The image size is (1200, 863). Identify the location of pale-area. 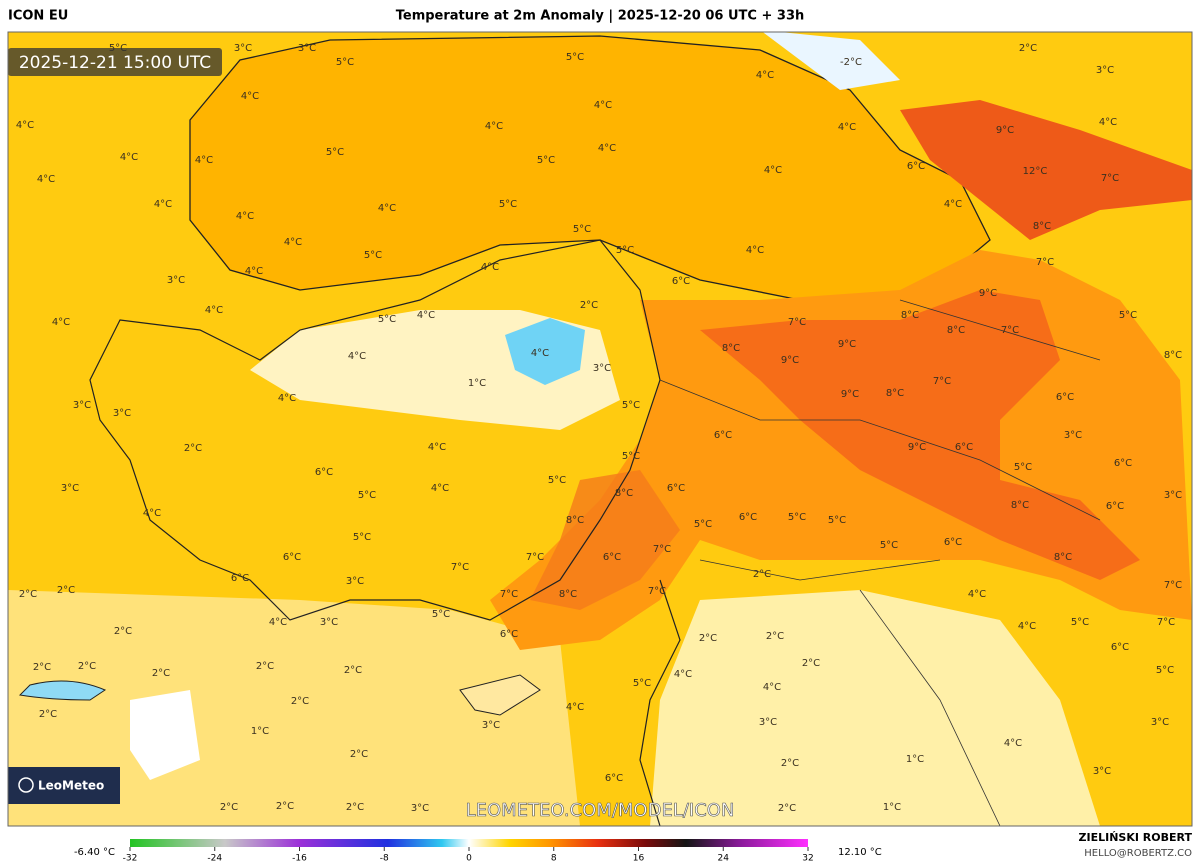
(165, 735).